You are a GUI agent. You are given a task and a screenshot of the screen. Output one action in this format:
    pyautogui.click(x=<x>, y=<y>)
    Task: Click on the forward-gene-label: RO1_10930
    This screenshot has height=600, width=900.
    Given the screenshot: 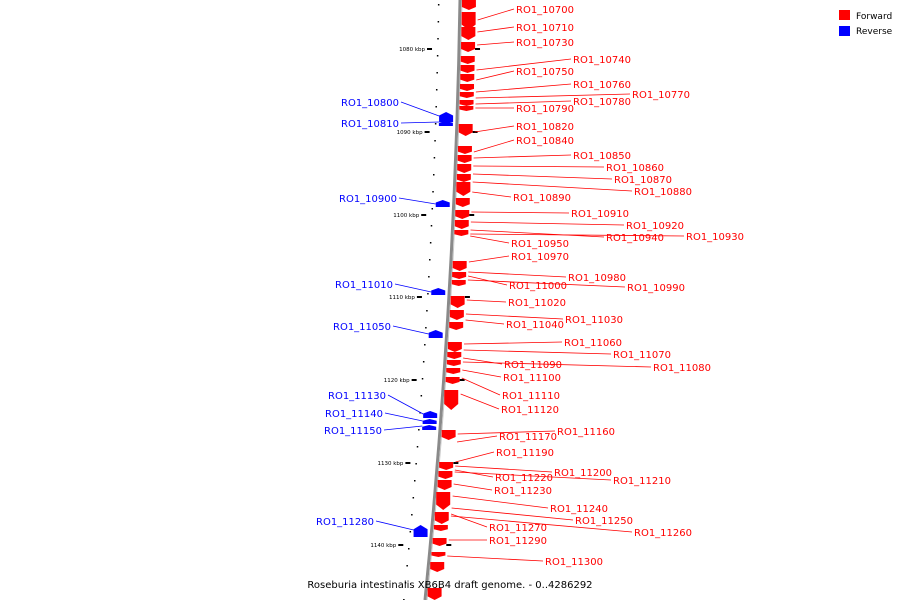 What is the action you would take?
    pyautogui.click(x=715, y=237)
    